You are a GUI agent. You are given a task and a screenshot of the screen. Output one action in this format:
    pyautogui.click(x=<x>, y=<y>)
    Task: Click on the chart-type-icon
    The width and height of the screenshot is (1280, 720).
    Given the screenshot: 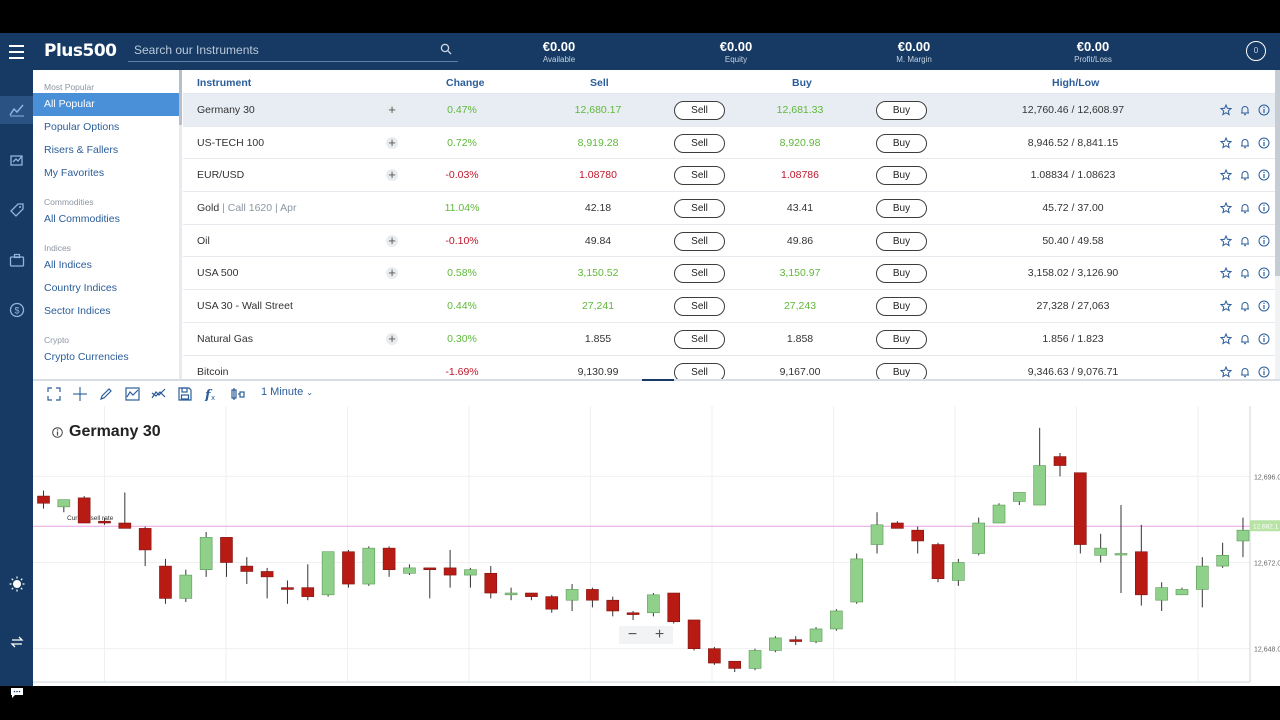 What is the action you would take?
    pyautogui.click(x=132, y=394)
    